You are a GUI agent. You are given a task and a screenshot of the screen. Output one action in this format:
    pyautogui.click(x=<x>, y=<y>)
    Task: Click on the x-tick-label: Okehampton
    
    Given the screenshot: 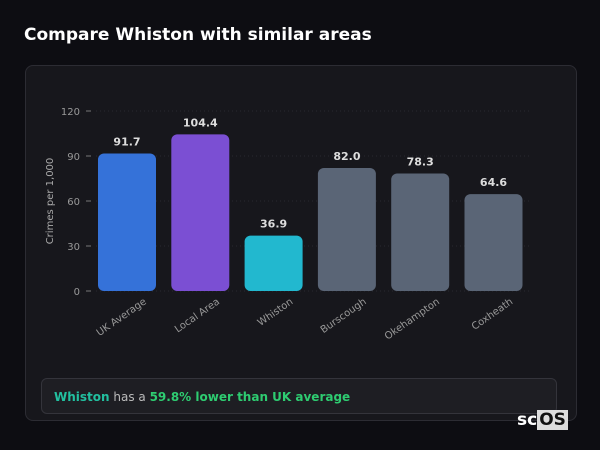 What is the action you would take?
    pyautogui.click(x=412, y=319)
    